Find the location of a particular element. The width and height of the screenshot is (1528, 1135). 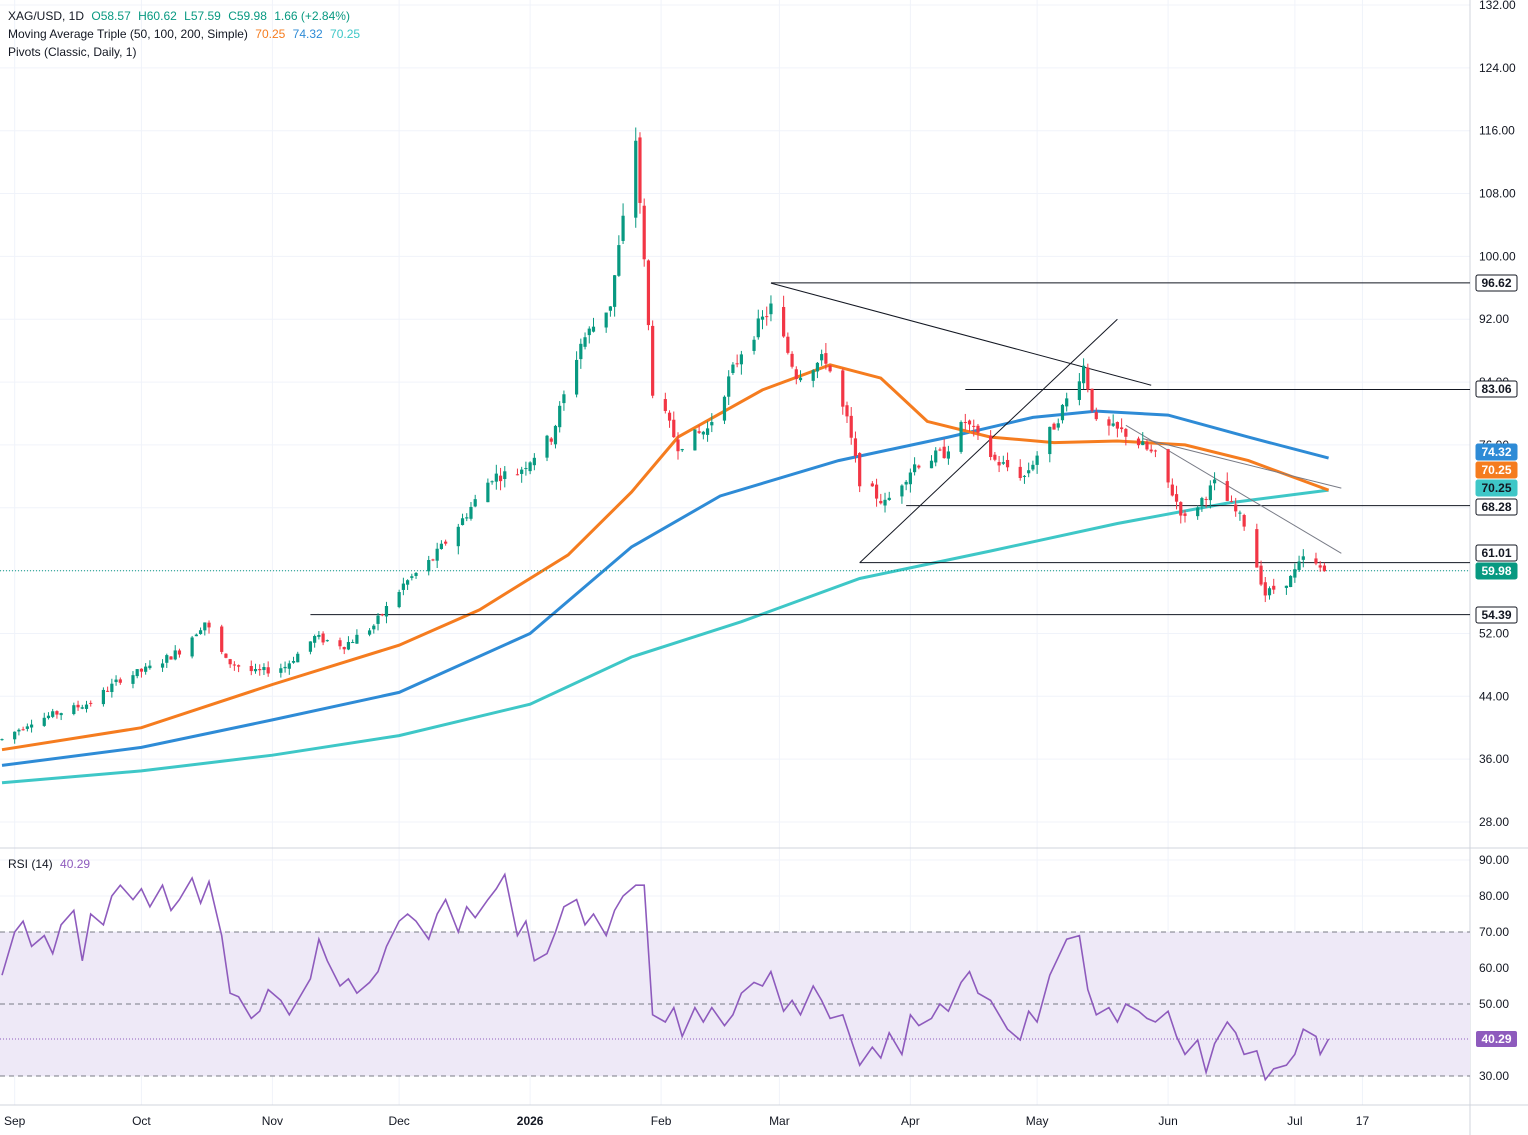

rsi-legend: RSI (14) 40.29 is located at coordinates (49, 864).